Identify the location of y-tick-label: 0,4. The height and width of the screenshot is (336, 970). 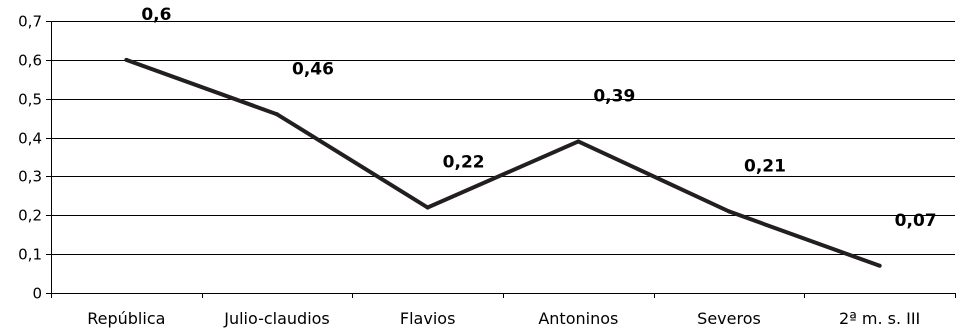
(30, 139).